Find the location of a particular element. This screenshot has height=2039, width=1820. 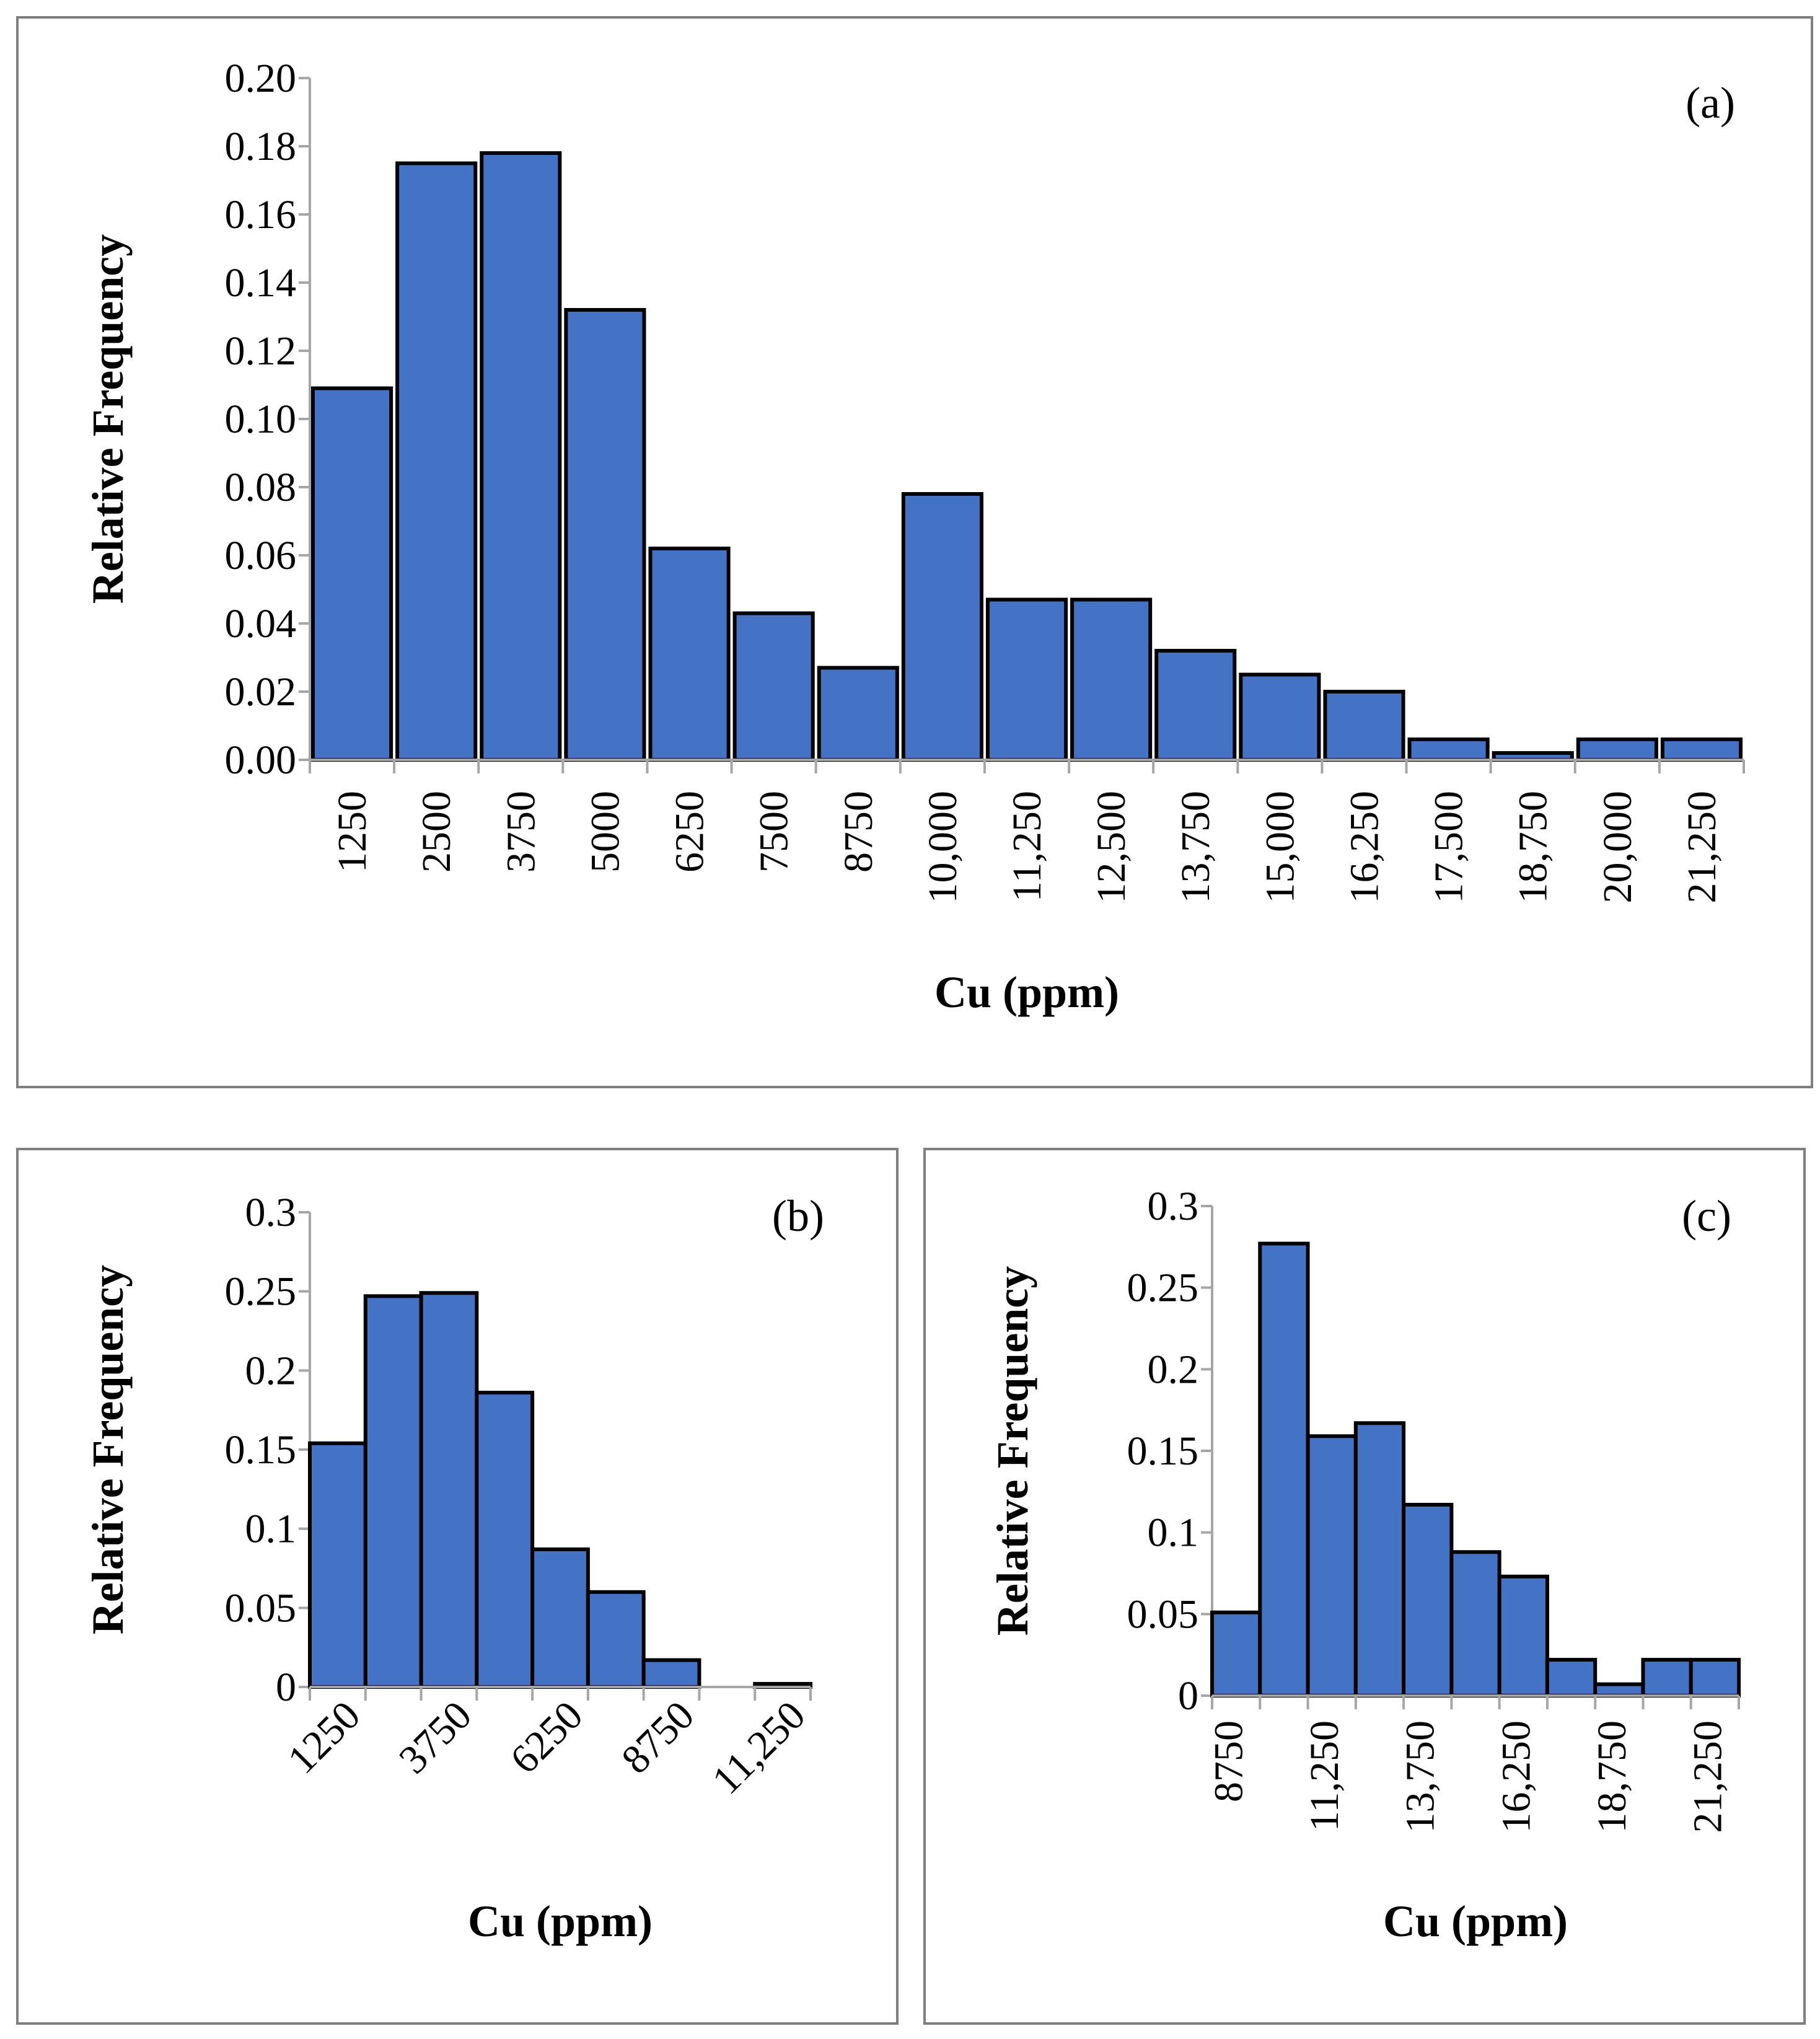

panel-label: (c) is located at coordinates (1706, 1216).